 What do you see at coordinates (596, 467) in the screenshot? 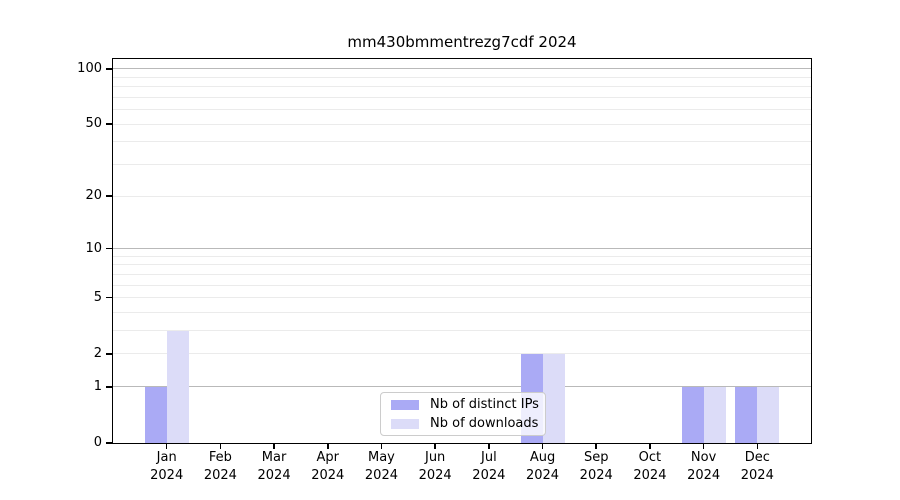
I see `x-tick-label: Sep 2024` at bounding box center [596, 467].